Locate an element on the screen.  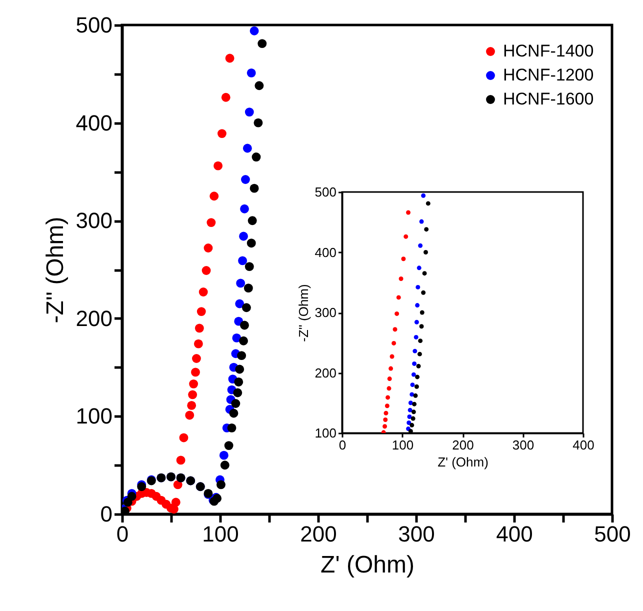
y-tick-label: 500 is located at coordinates (94, 25).